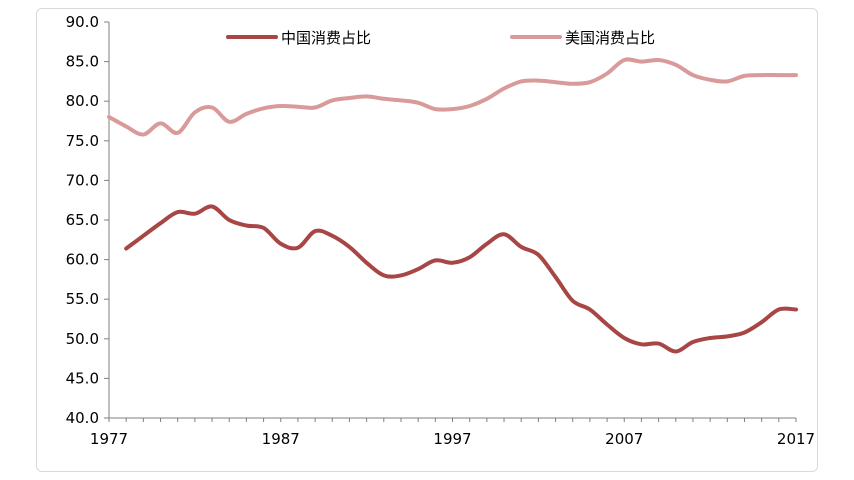 This screenshot has width=854, height=480. What do you see at coordinates (82, 101) in the screenshot?
I see `y-tick-label: 80.0` at bounding box center [82, 101].